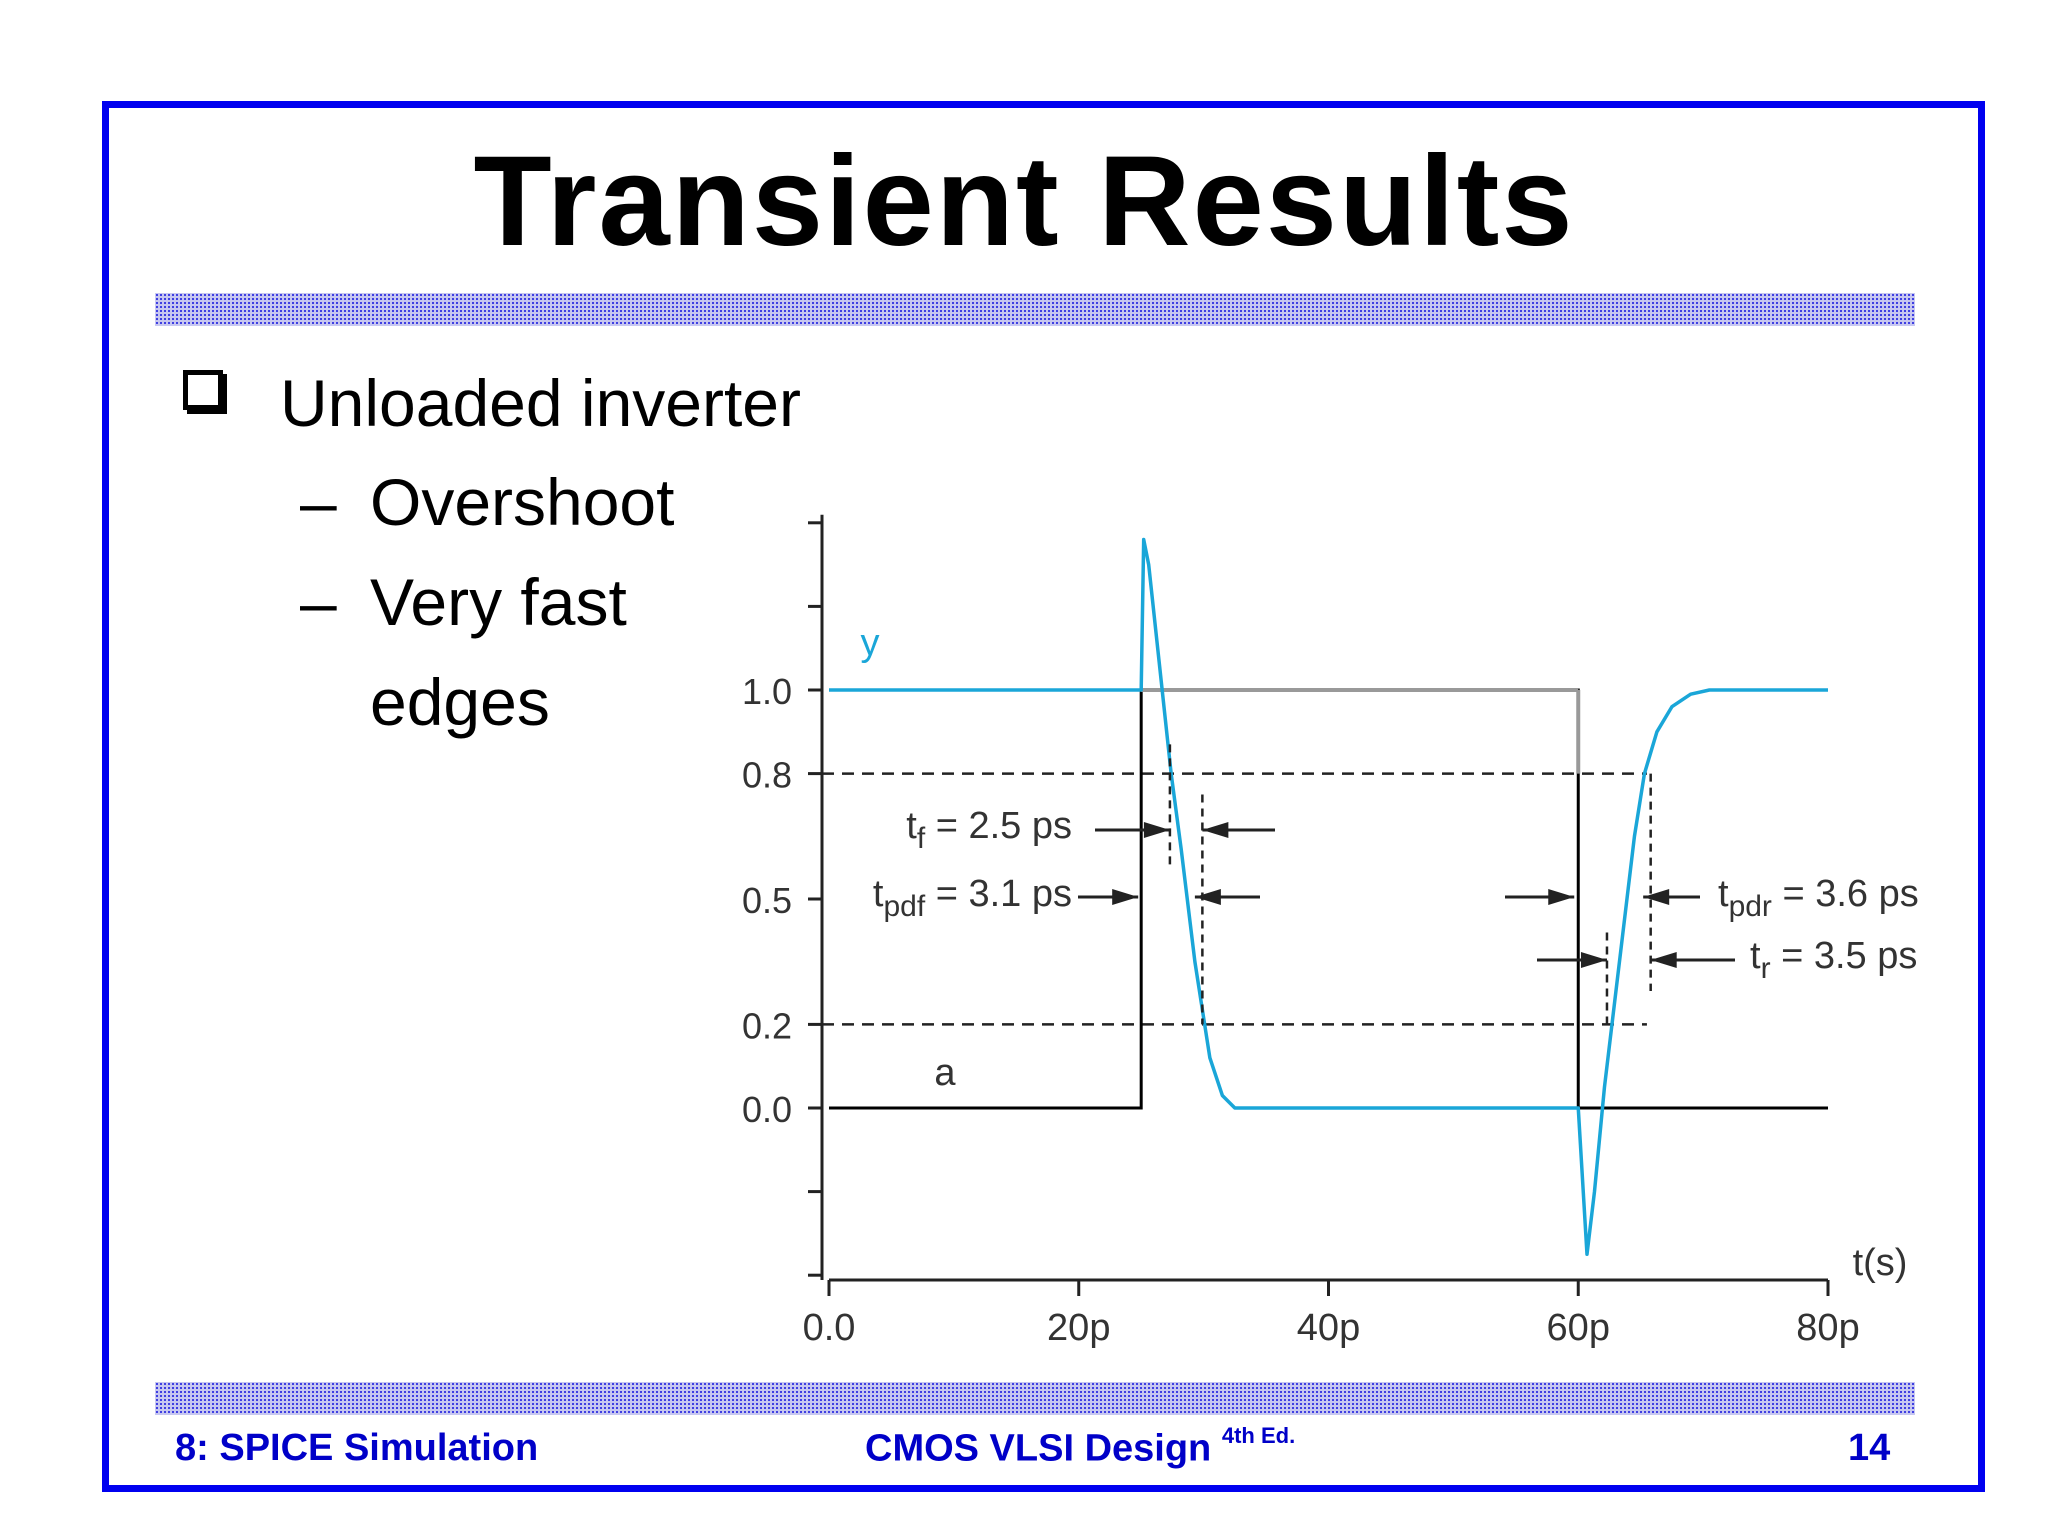 Image resolution: width=2048 pixels, height=1536 pixels. Describe the element at coordinates (1078, 1328) in the screenshot. I see `x-tick-label: 20p` at that location.